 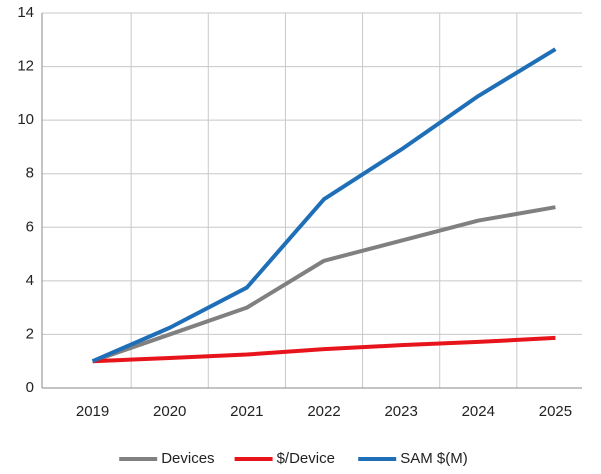 I want to click on y-tick-label: 4, so click(x=30, y=280).